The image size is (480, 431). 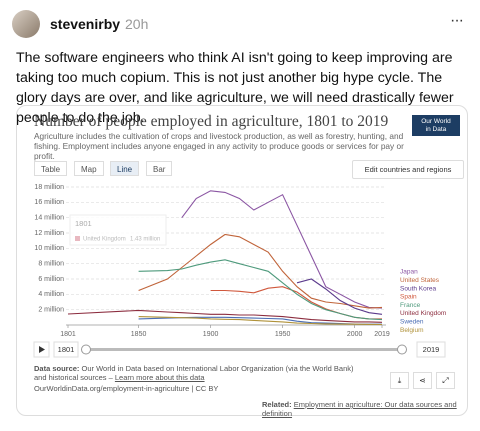 I want to click on x-tick-label: 1900, so click(x=211, y=334).